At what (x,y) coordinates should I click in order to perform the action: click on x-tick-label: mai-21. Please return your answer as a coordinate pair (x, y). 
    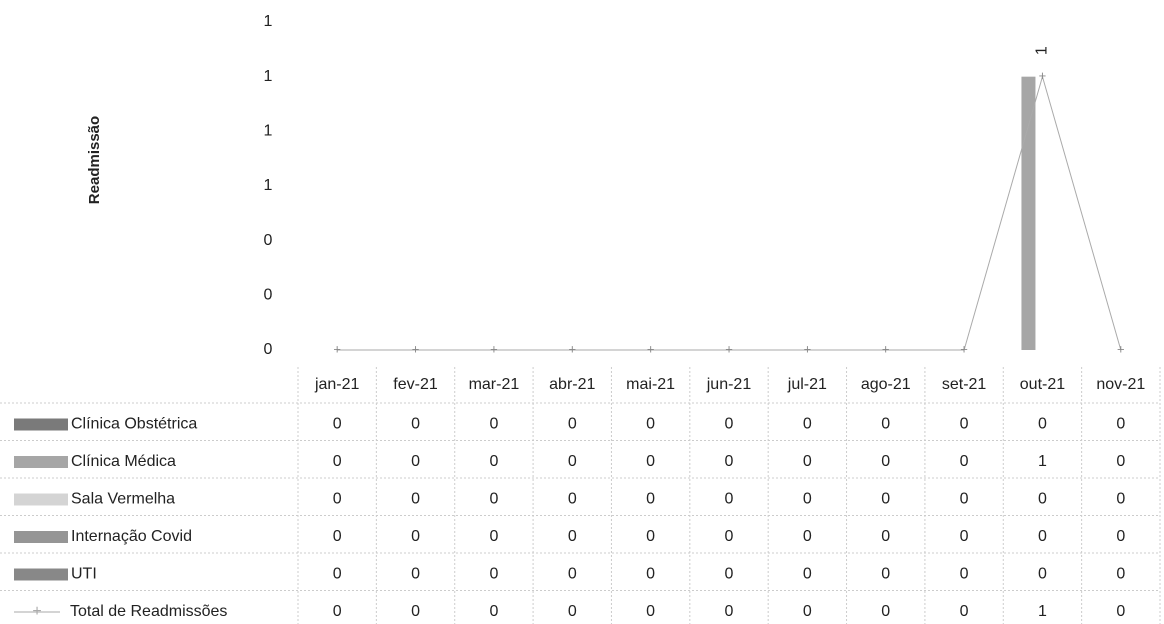
    Looking at the image, I should click on (650, 384).